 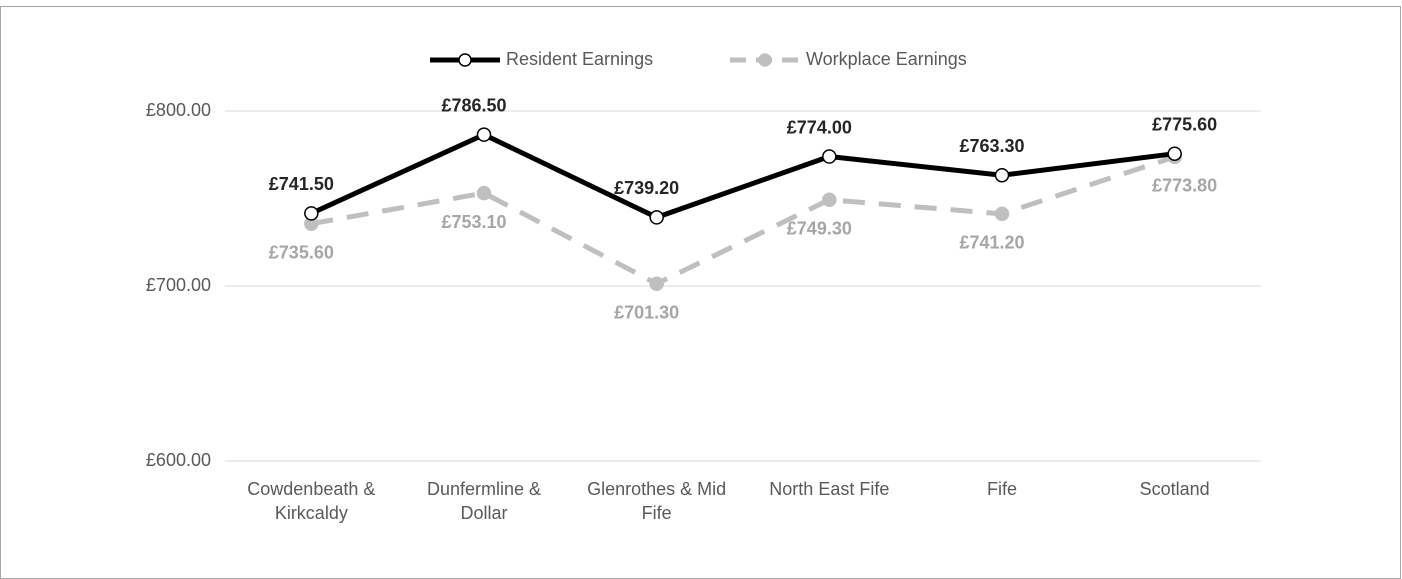 I want to click on x-tick-label: Cowdenbeath & Kirkcaldy, so click(x=311, y=501).